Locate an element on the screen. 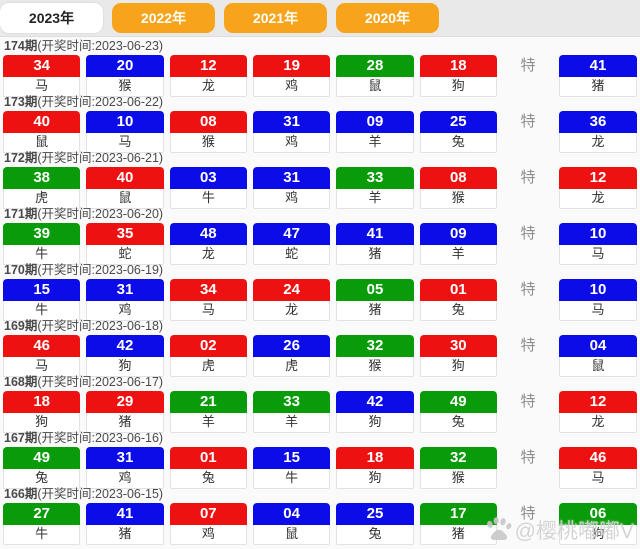 Image resolution: width=640 pixels, height=549 pixels. draw-row-header: 171期(开奖时间:2023-06-20) is located at coordinates (320, 214).